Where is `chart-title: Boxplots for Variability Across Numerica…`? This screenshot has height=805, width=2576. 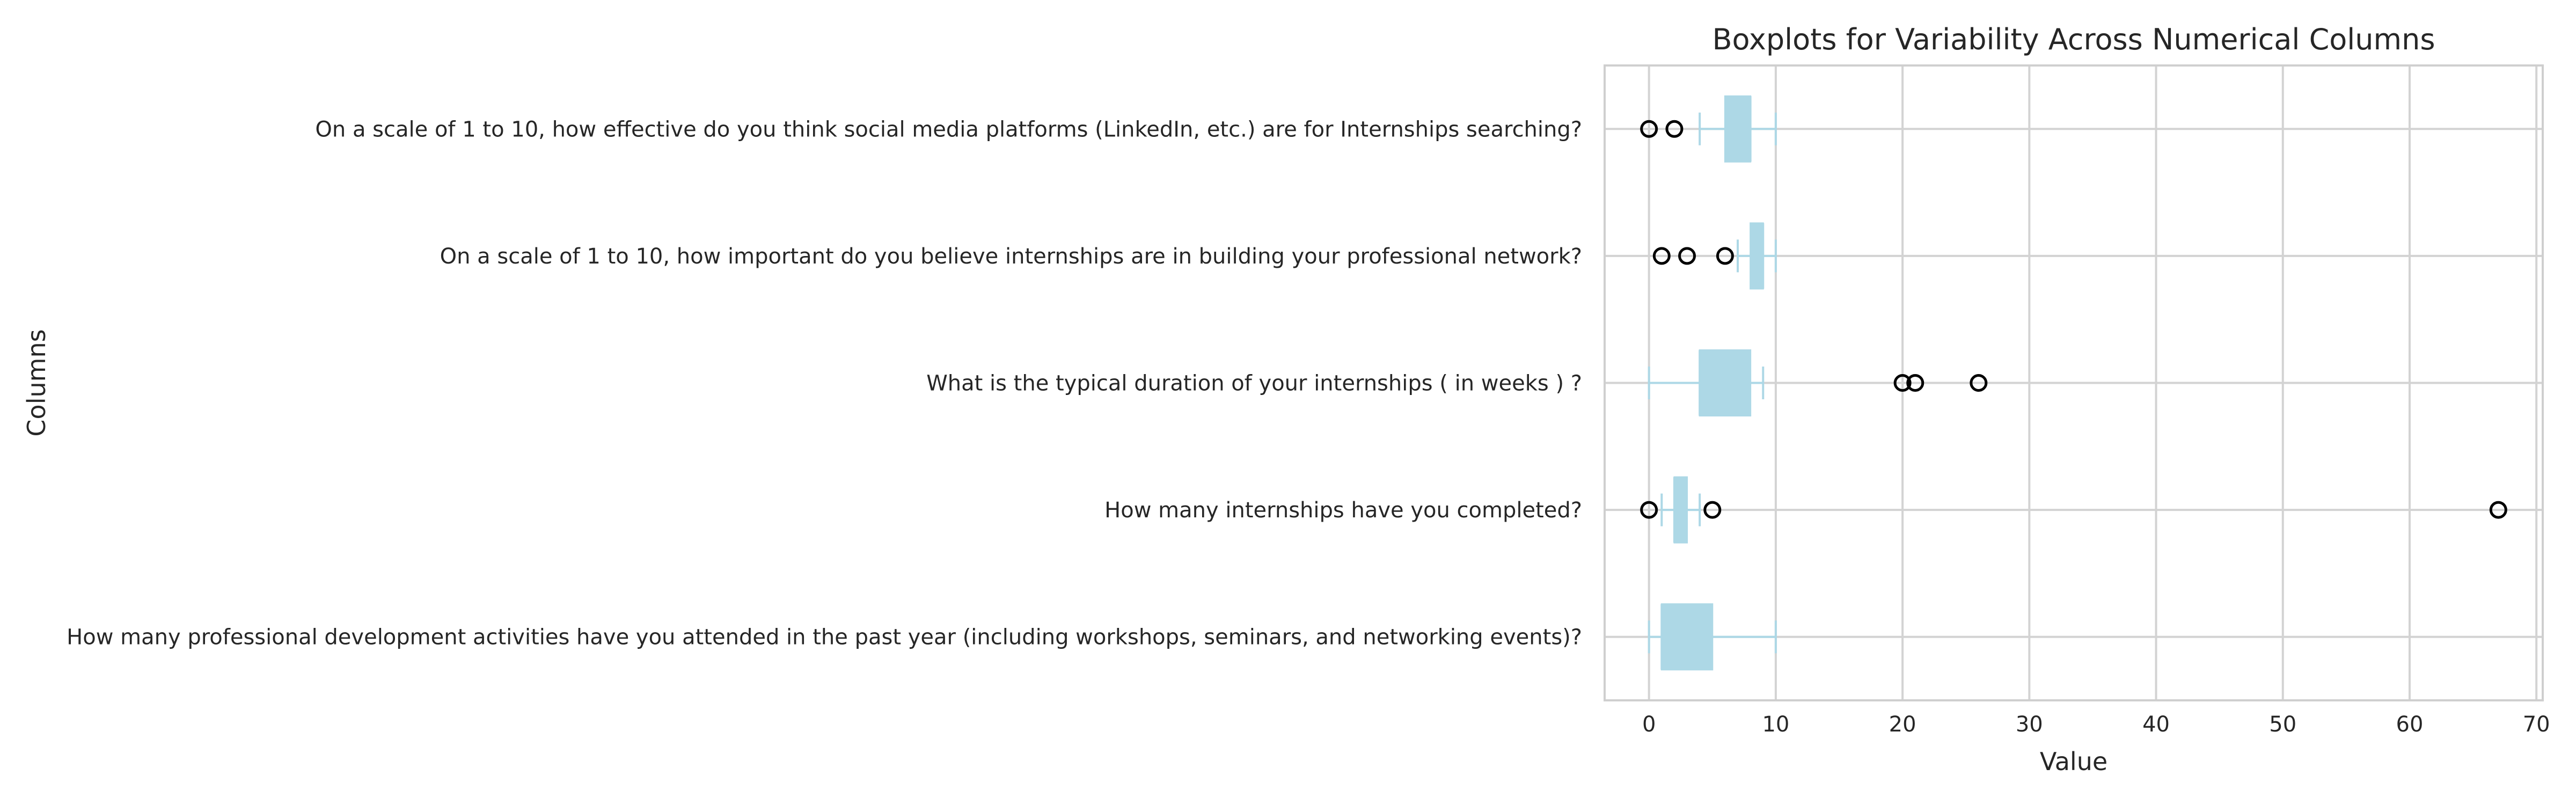 chart-title: Boxplots for Variability Across Numerica… is located at coordinates (2074, 39).